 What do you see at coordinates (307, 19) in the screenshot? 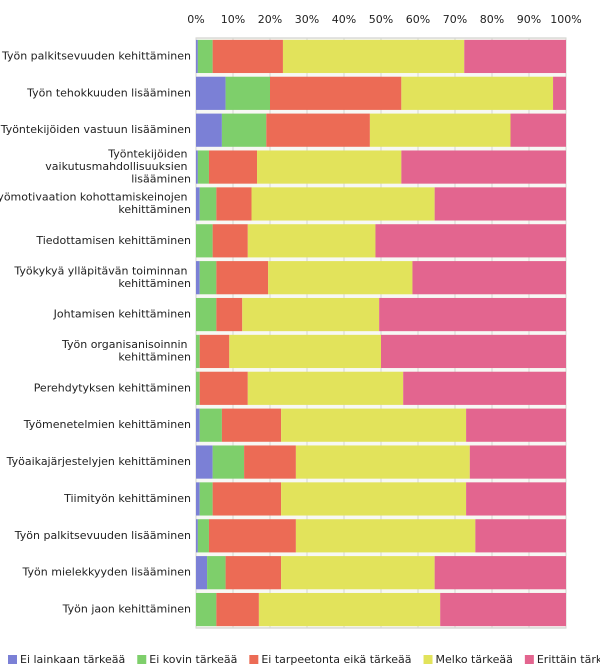
I see `x-tick-label: 30%` at bounding box center [307, 19].